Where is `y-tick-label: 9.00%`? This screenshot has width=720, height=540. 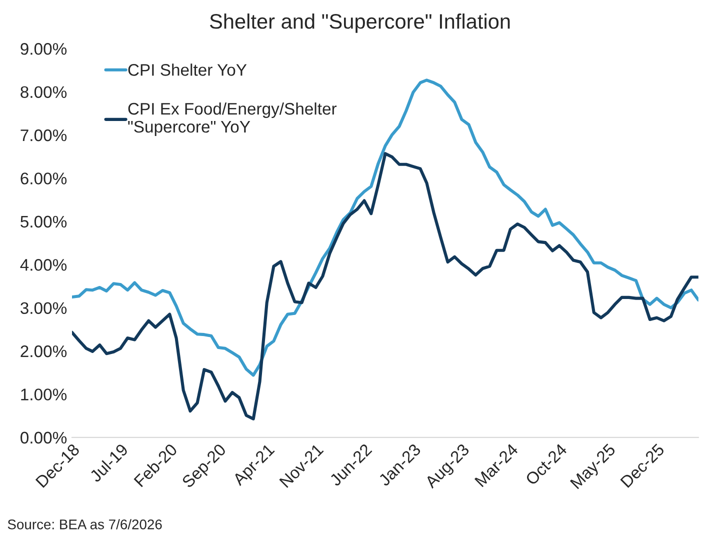
y-tick-label: 9.00% is located at coordinates (43, 49).